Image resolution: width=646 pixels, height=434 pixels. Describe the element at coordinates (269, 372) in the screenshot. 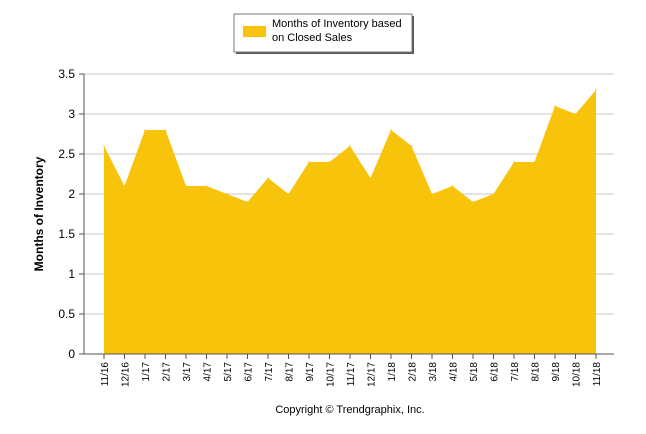

I see `x-tick-label: 7/17` at that location.